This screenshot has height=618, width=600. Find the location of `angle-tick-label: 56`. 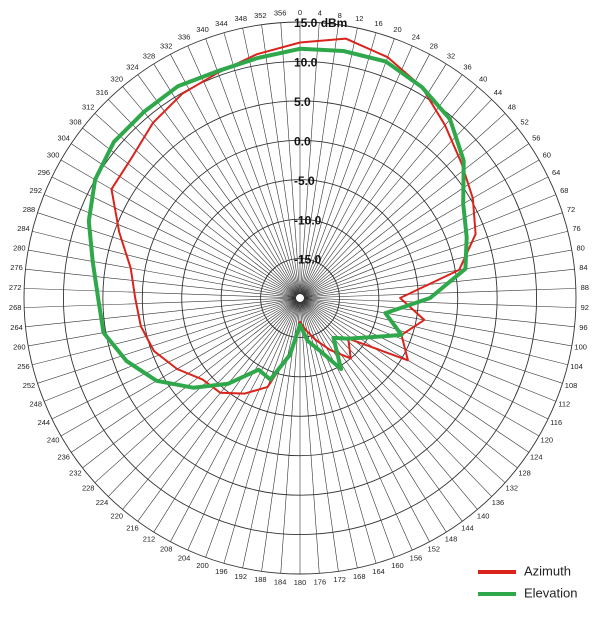

angle-tick-label: 56 is located at coordinates (536, 138).